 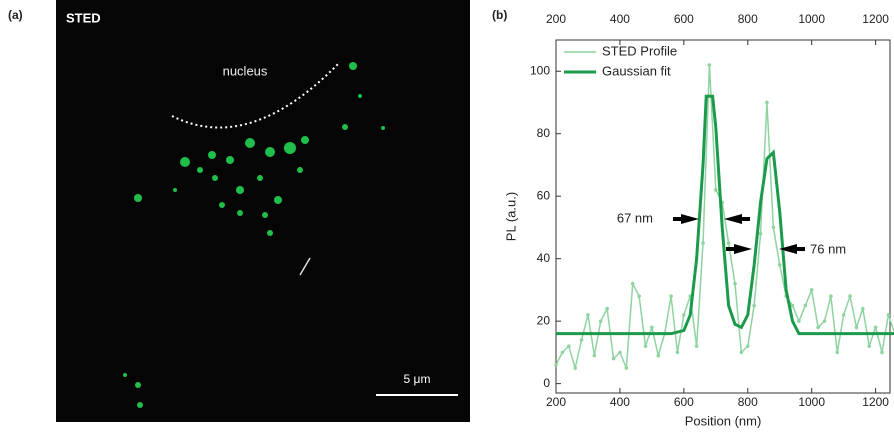 I want to click on line-profile, so click(x=305, y=266).